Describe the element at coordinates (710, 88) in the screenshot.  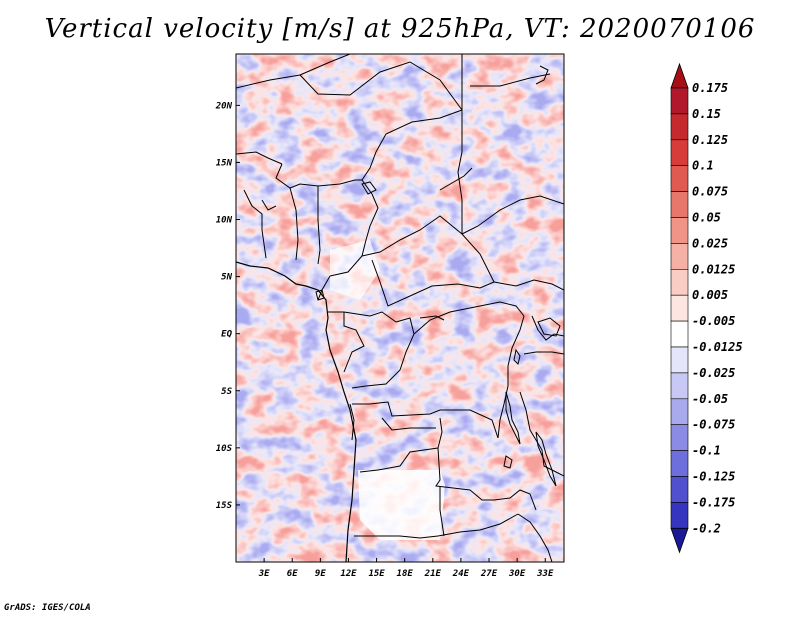
I see `colorbar-label: 0.175` at that location.